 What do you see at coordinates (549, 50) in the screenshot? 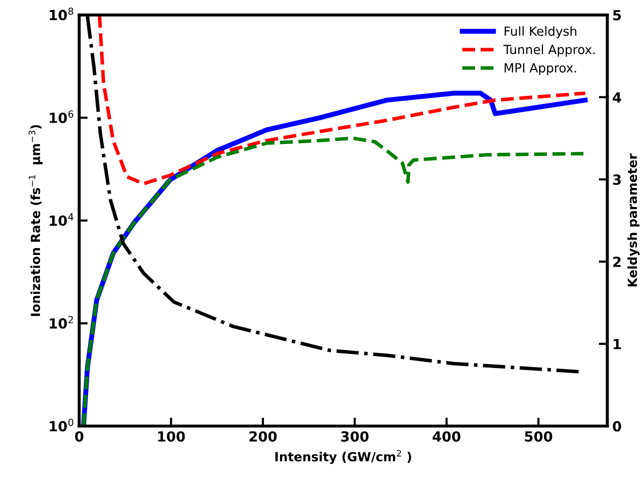
I see `legend-label: Tunnel Approx.` at bounding box center [549, 50].